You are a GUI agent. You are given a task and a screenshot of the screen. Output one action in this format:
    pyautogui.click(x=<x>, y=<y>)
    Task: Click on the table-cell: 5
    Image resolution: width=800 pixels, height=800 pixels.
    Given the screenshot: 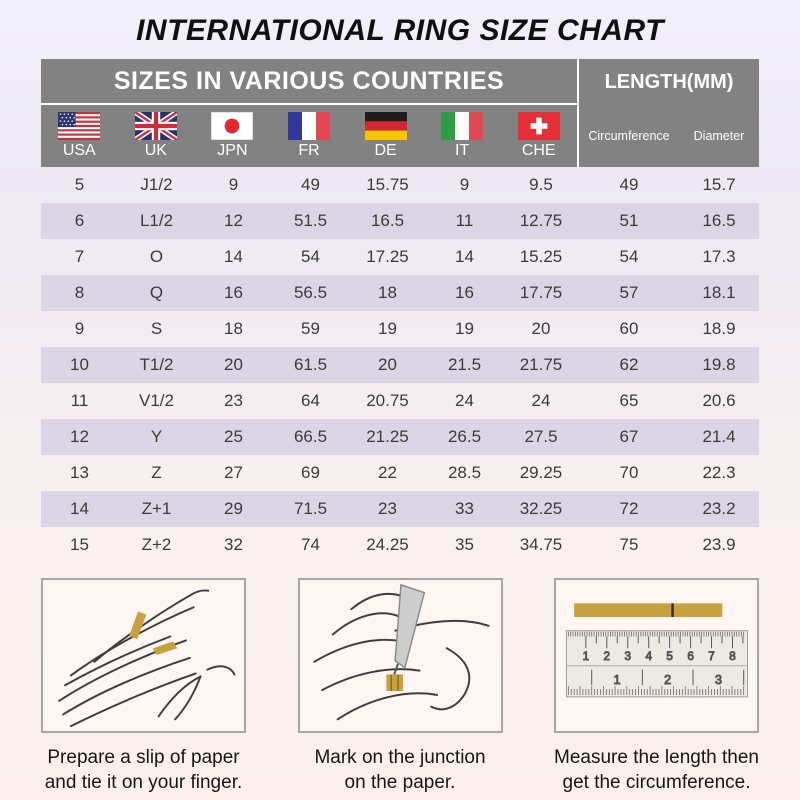 What is the action you would take?
    pyautogui.click(x=79, y=184)
    